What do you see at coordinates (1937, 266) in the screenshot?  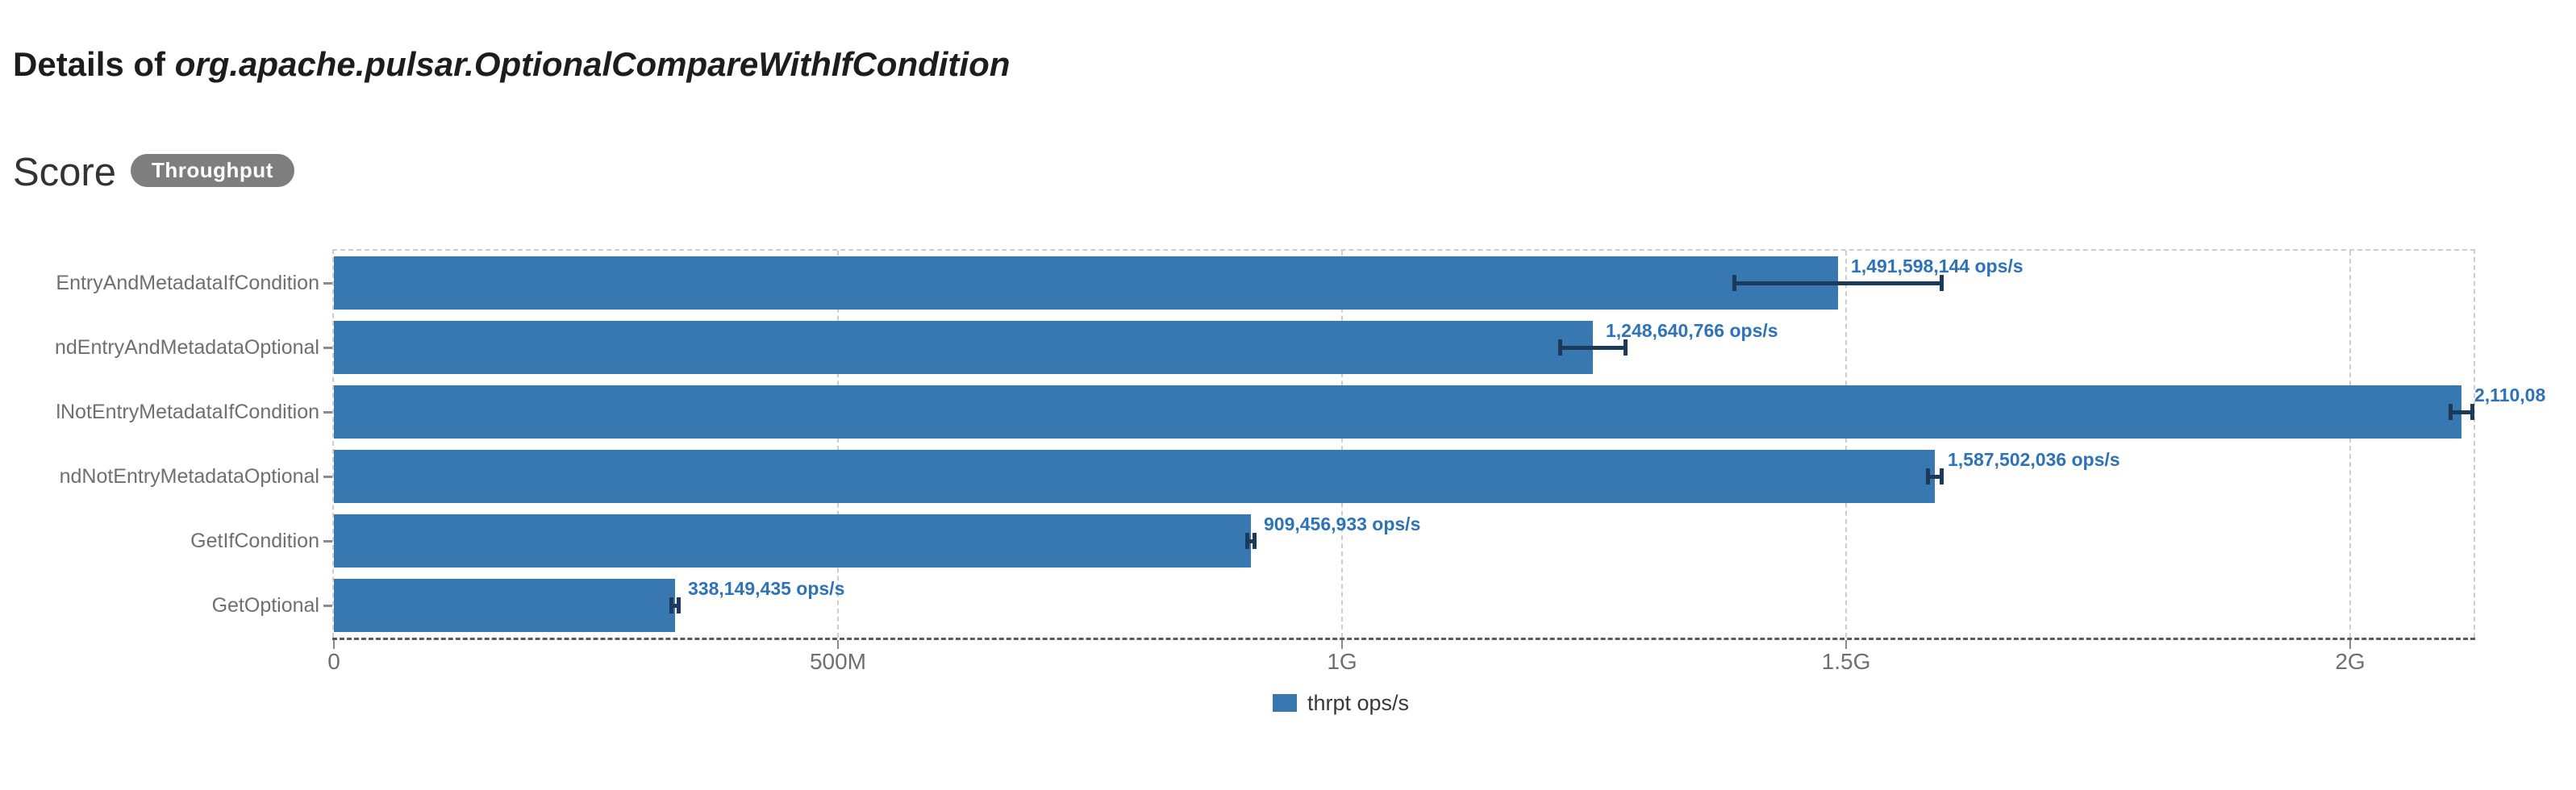 I see `bar-value-label: 1,491,598,144 ops/s` at bounding box center [1937, 266].